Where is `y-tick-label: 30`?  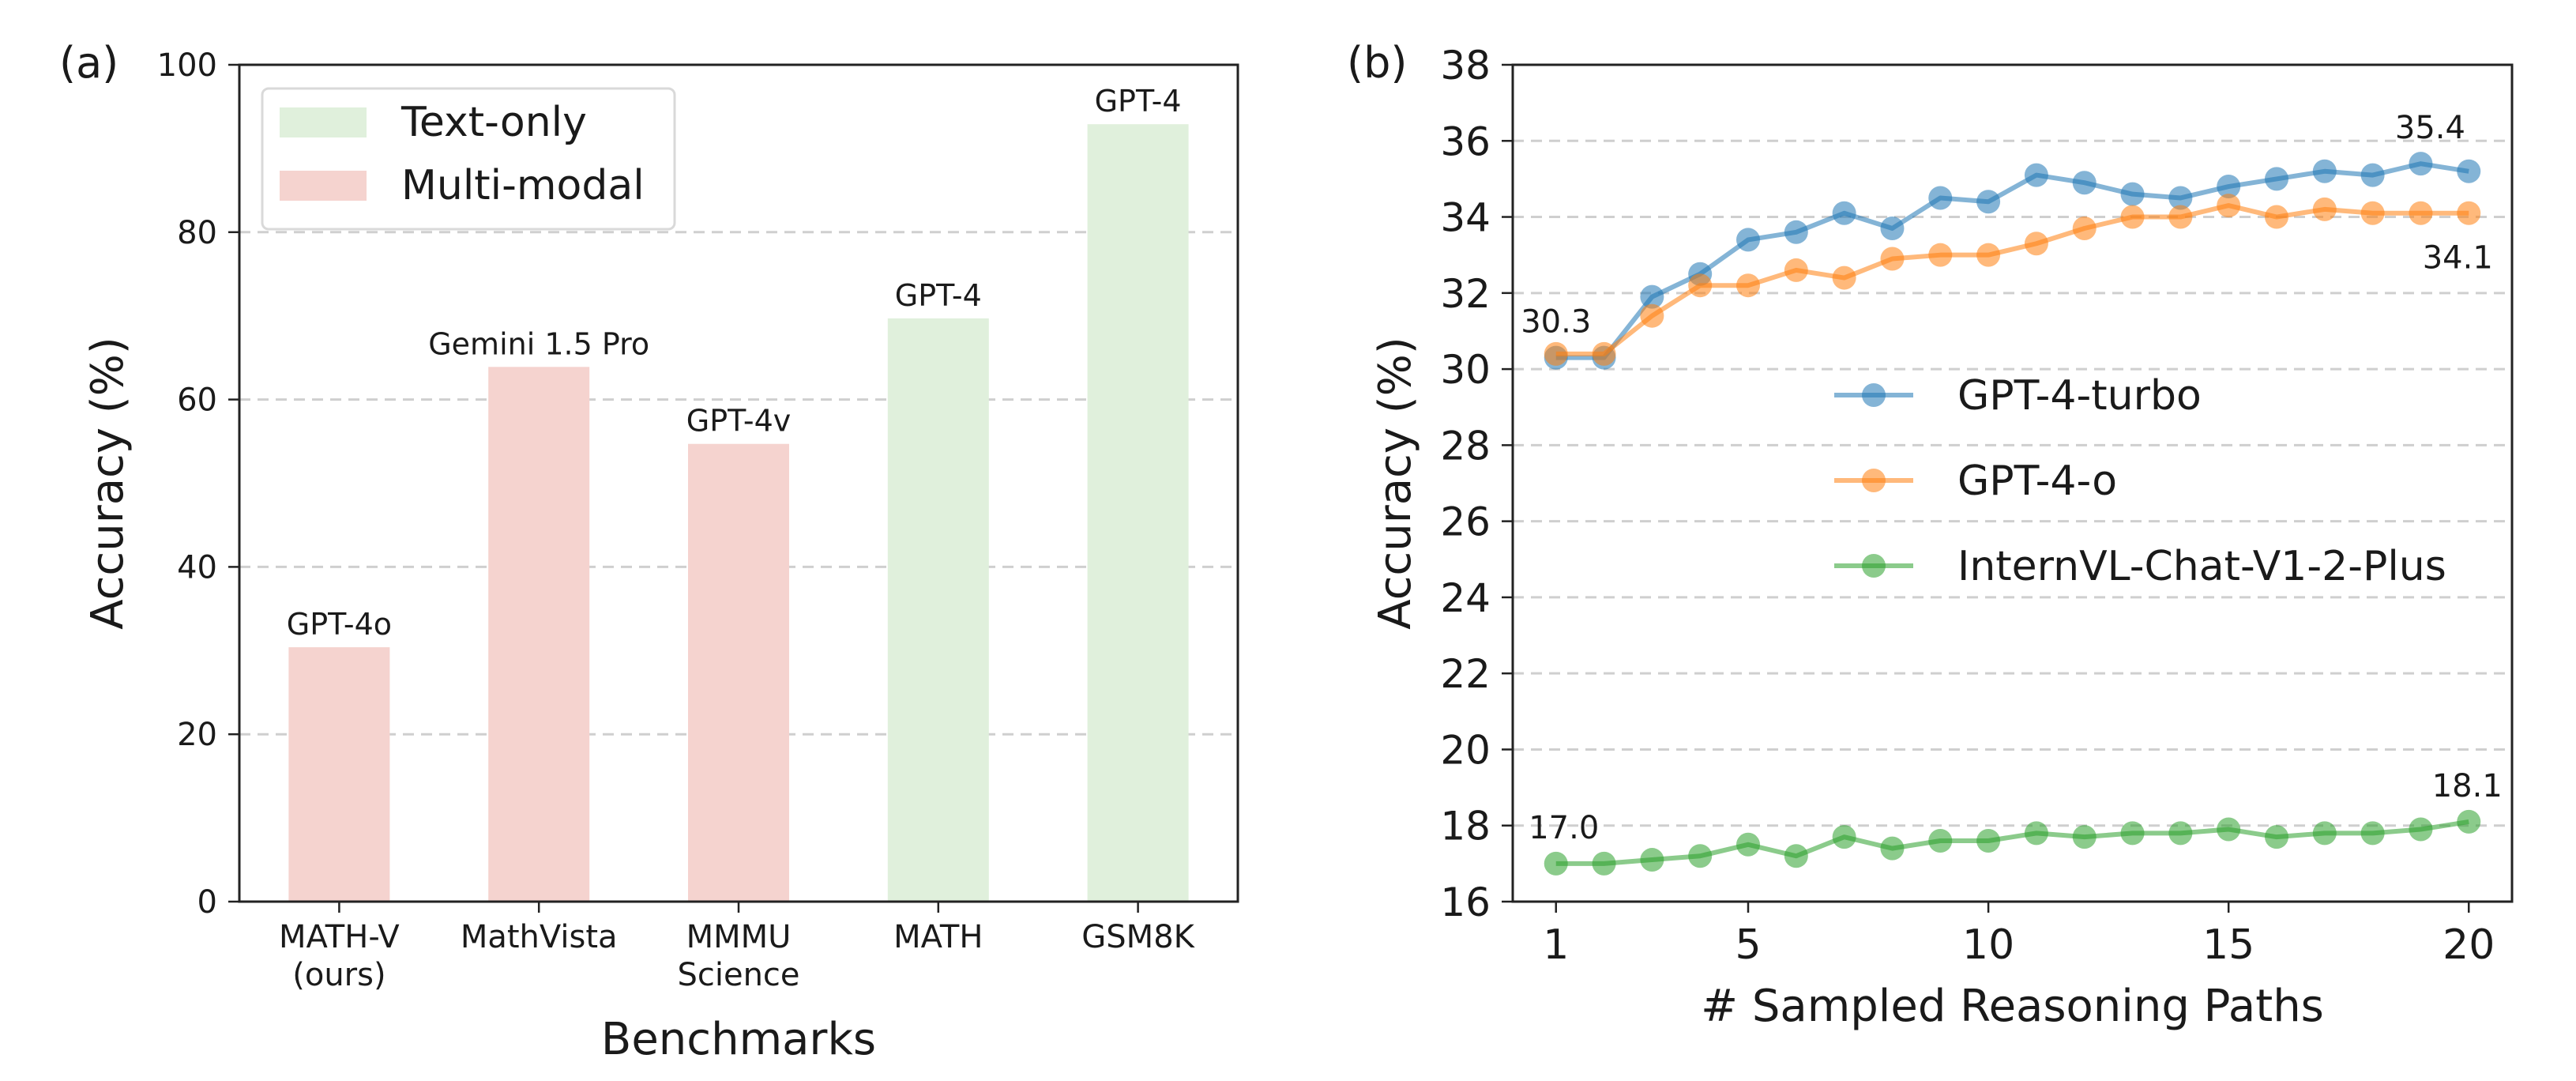
y-tick-label: 30 is located at coordinates (1466, 370).